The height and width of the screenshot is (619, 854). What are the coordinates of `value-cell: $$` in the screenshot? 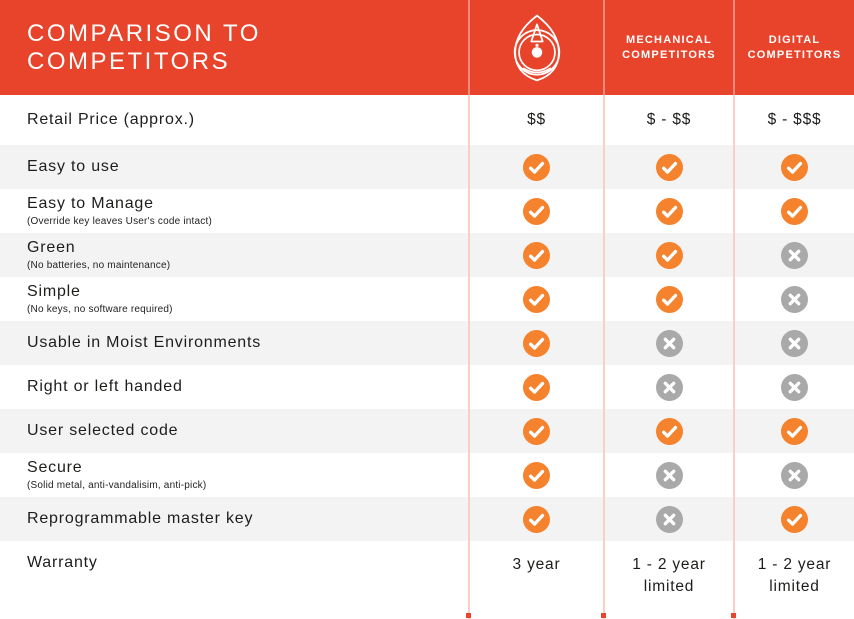 It's located at (535, 120).